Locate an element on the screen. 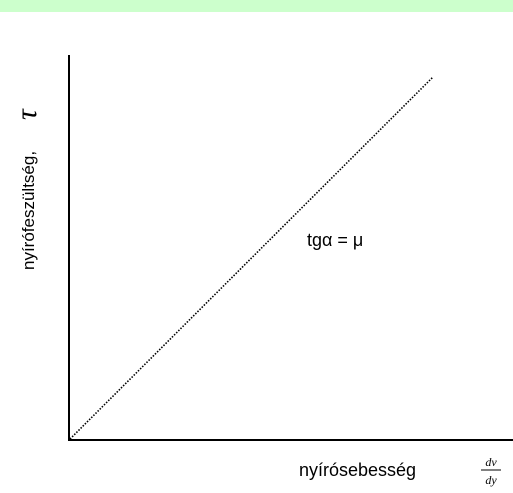 The width and height of the screenshot is (513, 493). y-label-group: nyírófeszültség, τ is located at coordinates (26, 189).